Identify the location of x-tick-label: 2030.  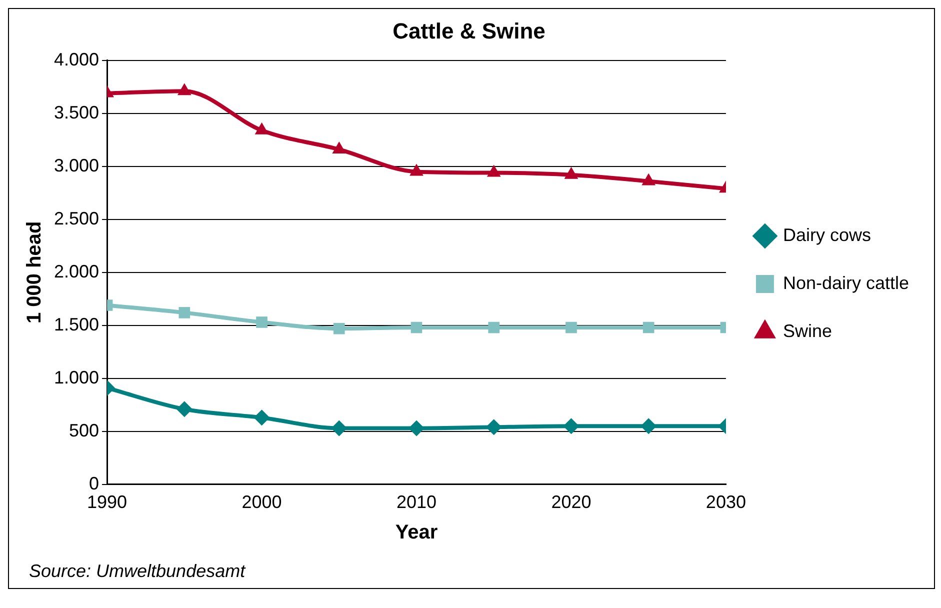
(726, 502).